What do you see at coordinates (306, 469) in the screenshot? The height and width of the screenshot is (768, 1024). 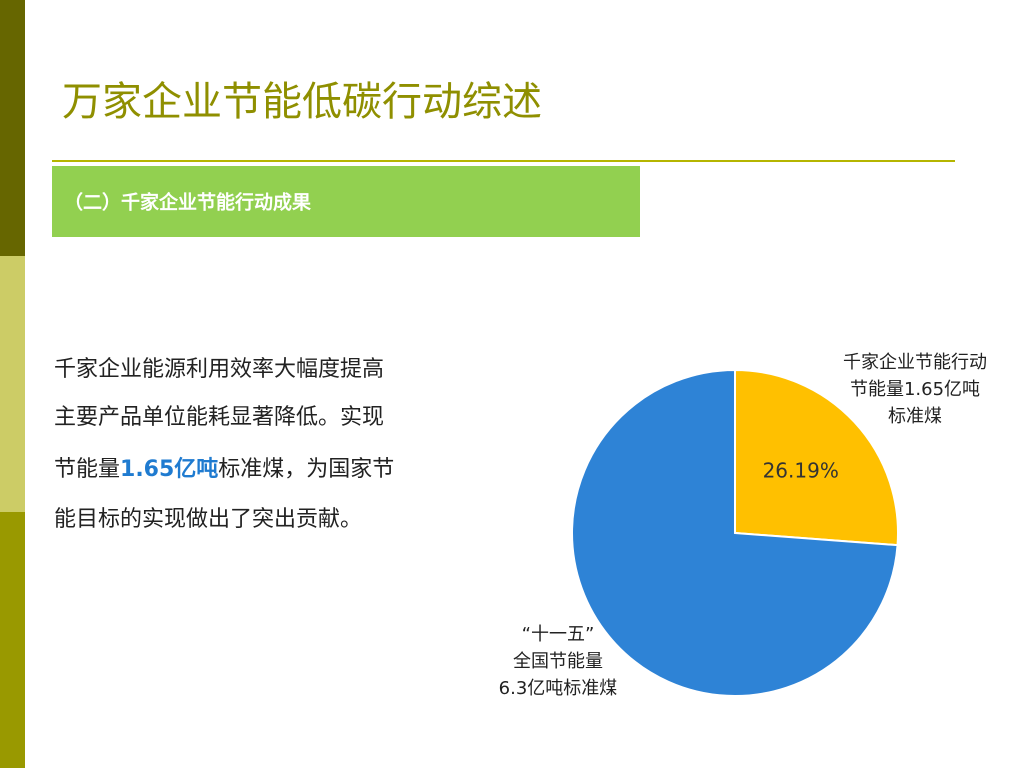 I see `body-text: 标准煤，为国家节` at bounding box center [306, 469].